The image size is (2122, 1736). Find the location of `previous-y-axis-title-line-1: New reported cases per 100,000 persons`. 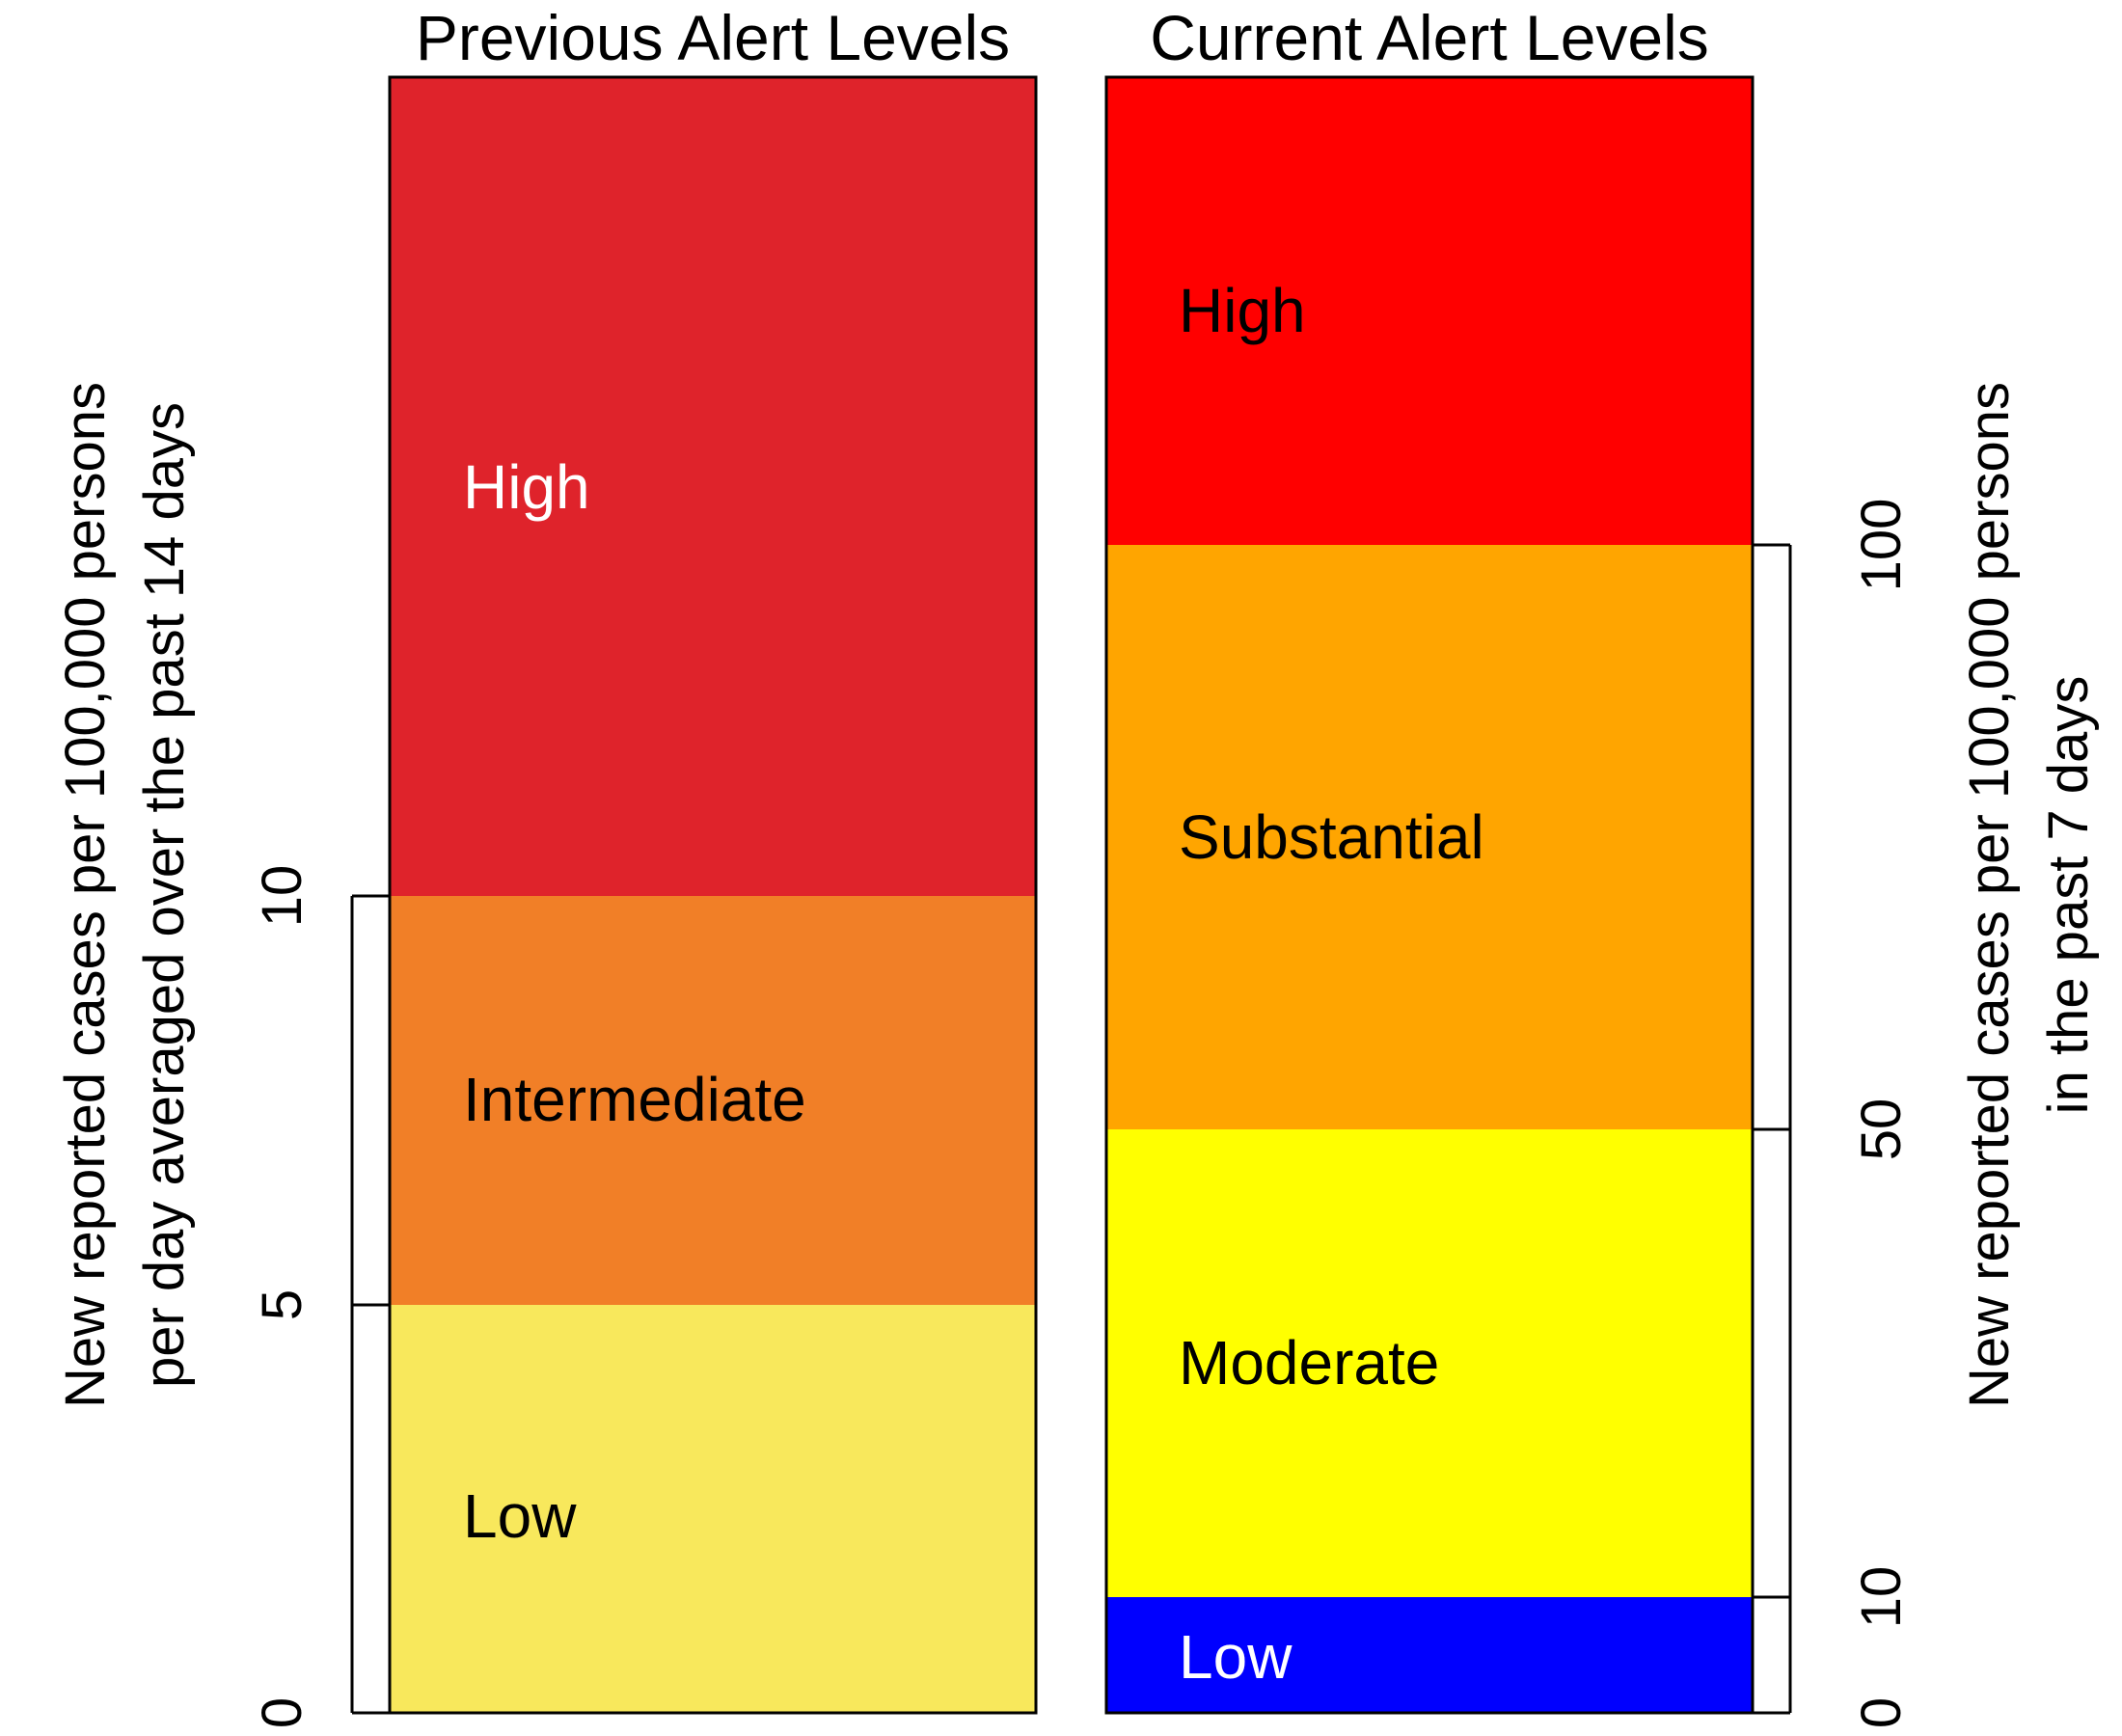

previous-y-axis-title-line-1: New reported cases per 100,000 persons is located at coordinates (86, 895).